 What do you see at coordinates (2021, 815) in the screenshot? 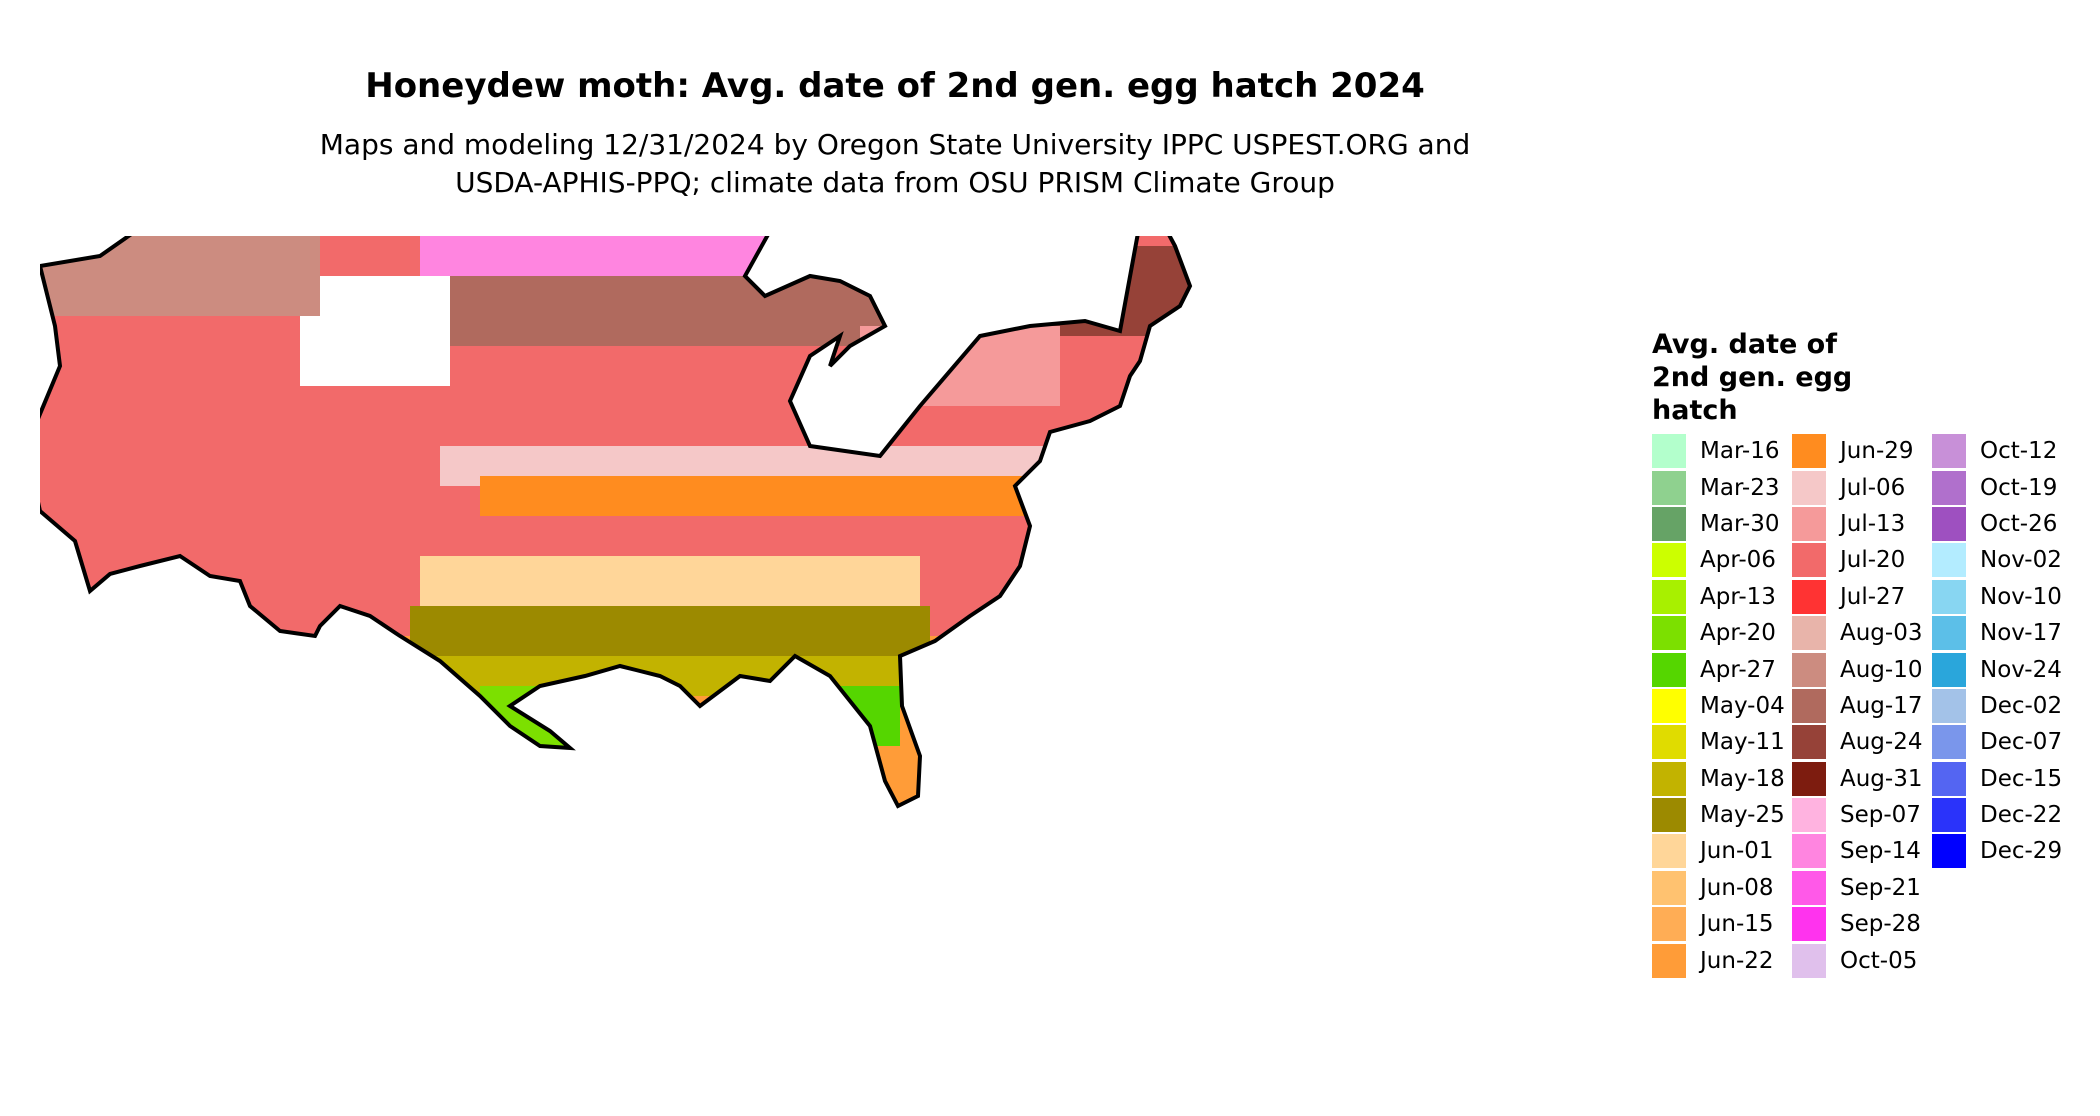
I see `legend-label: Dec-22` at bounding box center [2021, 815].